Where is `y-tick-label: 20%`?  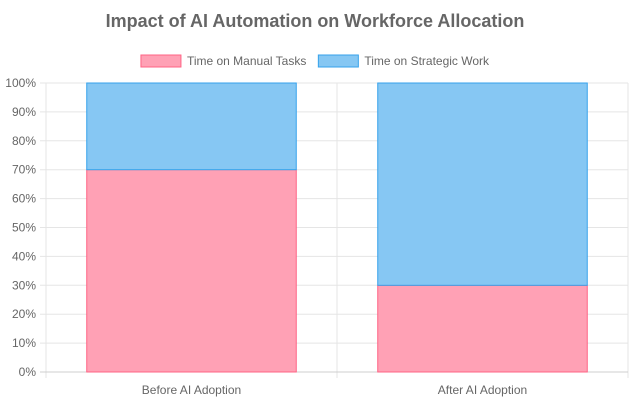 y-tick-label: 20% is located at coordinates (24, 314).